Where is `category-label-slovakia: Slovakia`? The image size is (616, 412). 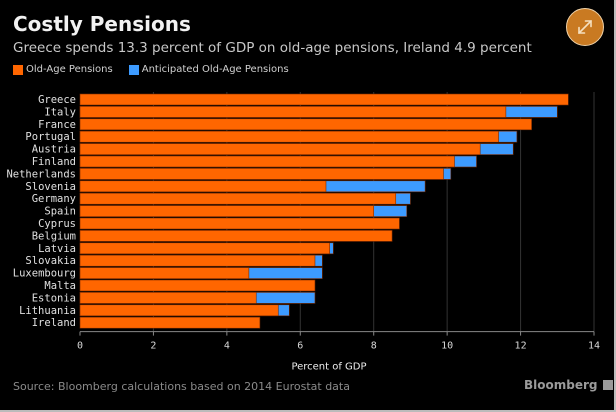 category-label-slovakia: Slovakia is located at coordinates (50, 261).